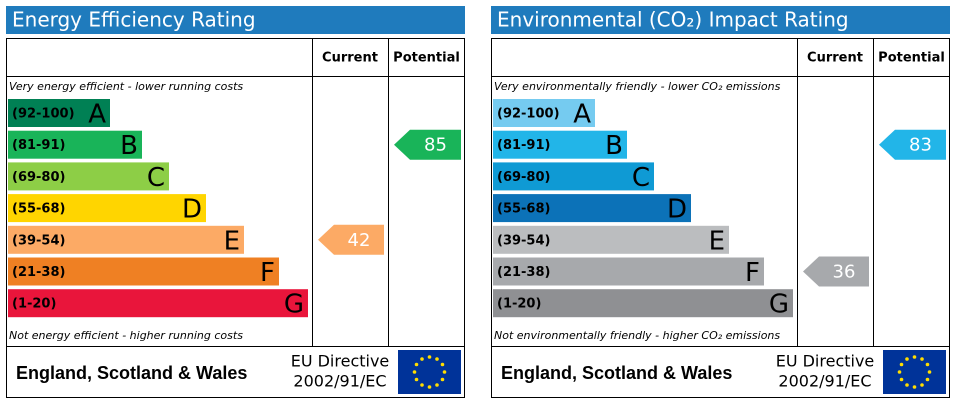 The image size is (957, 404). I want to click on rating-value: 85, so click(435, 145).